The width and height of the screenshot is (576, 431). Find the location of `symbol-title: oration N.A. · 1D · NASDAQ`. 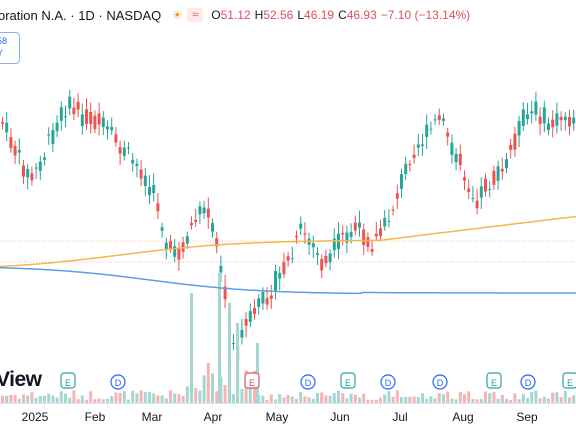

symbol-title: oration N.A. · 1D · NASDAQ is located at coordinates (81, 15).